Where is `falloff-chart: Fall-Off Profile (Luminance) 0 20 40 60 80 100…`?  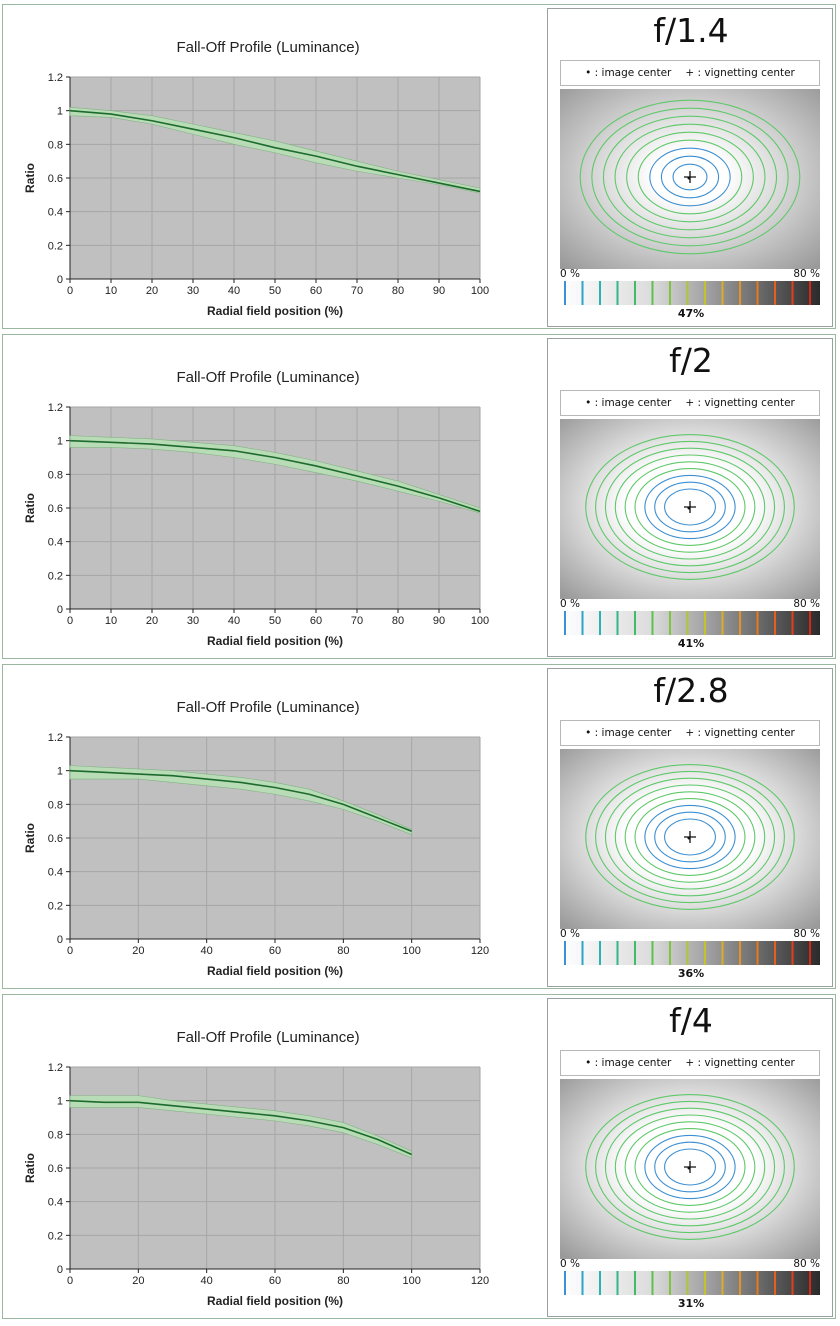 falloff-chart: Fall-Off Profile (Luminance) 0 20 40 60 80 100… is located at coordinates (255, 830).